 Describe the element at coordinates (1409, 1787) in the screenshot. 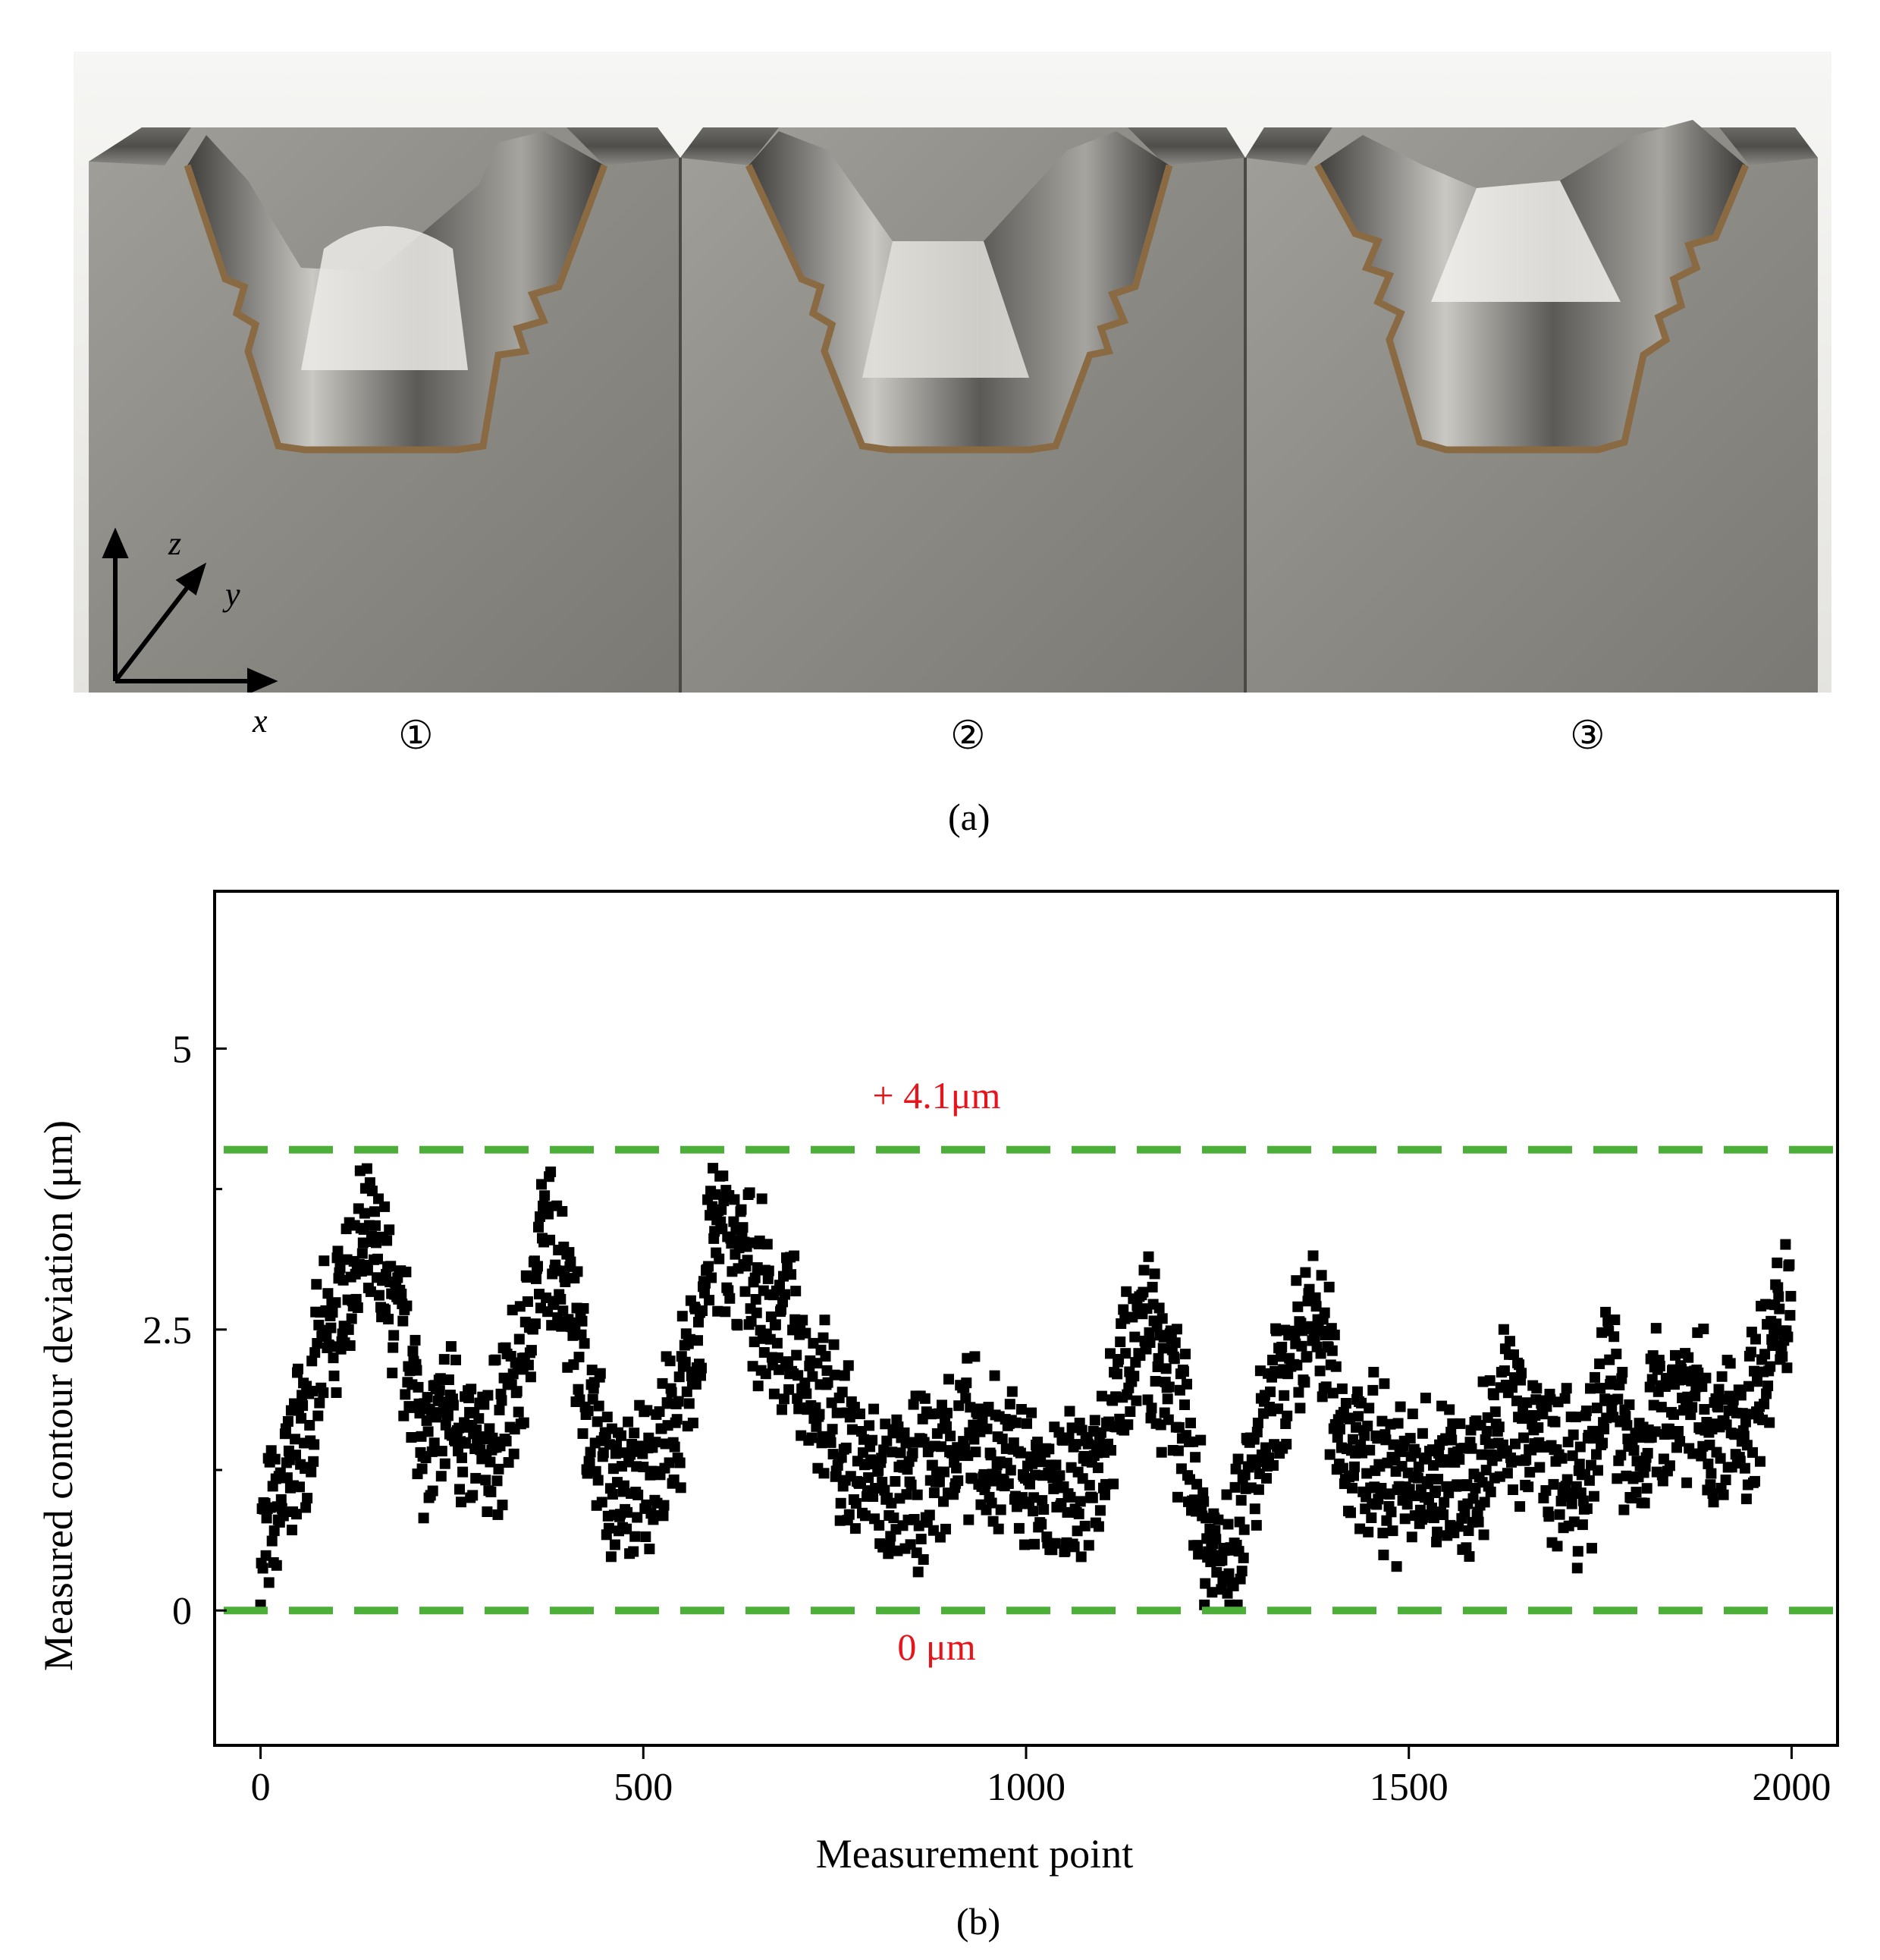

I see `x-tick-label: 1500` at that location.